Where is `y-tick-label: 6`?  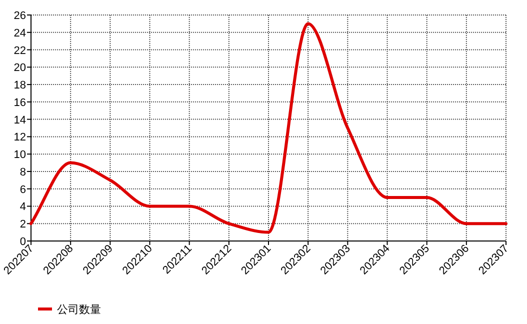 y-tick-label: 6 is located at coordinates (23, 190).